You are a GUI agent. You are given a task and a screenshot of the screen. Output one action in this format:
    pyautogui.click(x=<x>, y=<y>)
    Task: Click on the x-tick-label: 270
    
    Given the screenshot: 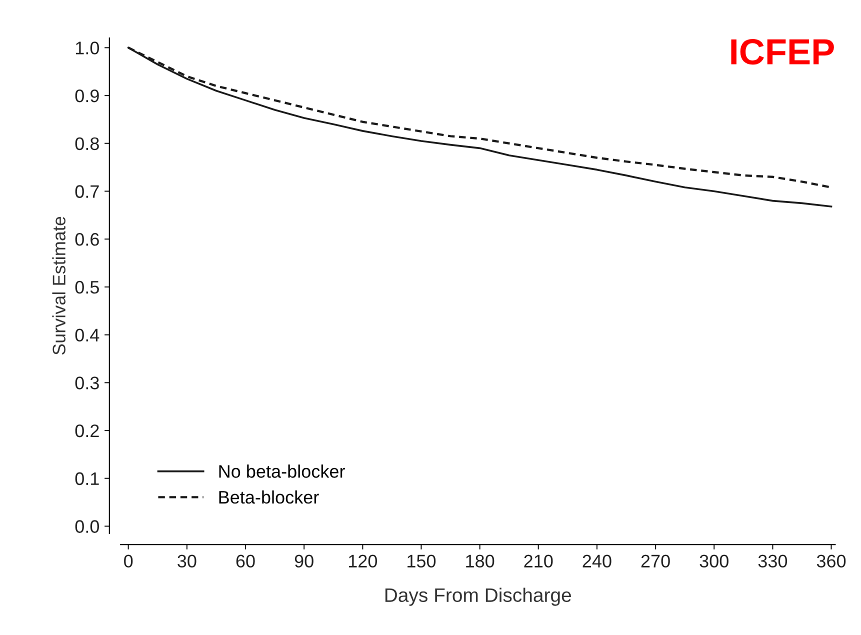 What is the action you would take?
    pyautogui.click(x=655, y=561)
    